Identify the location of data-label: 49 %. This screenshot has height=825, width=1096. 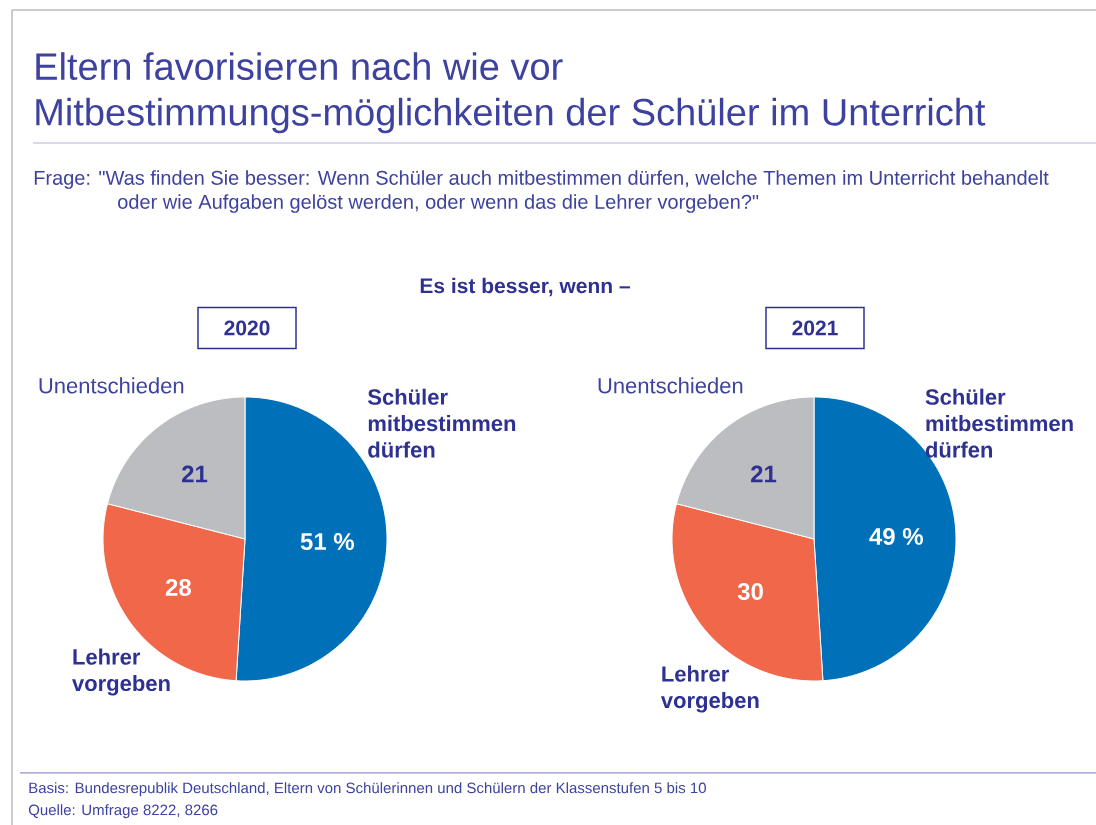
(896, 536).